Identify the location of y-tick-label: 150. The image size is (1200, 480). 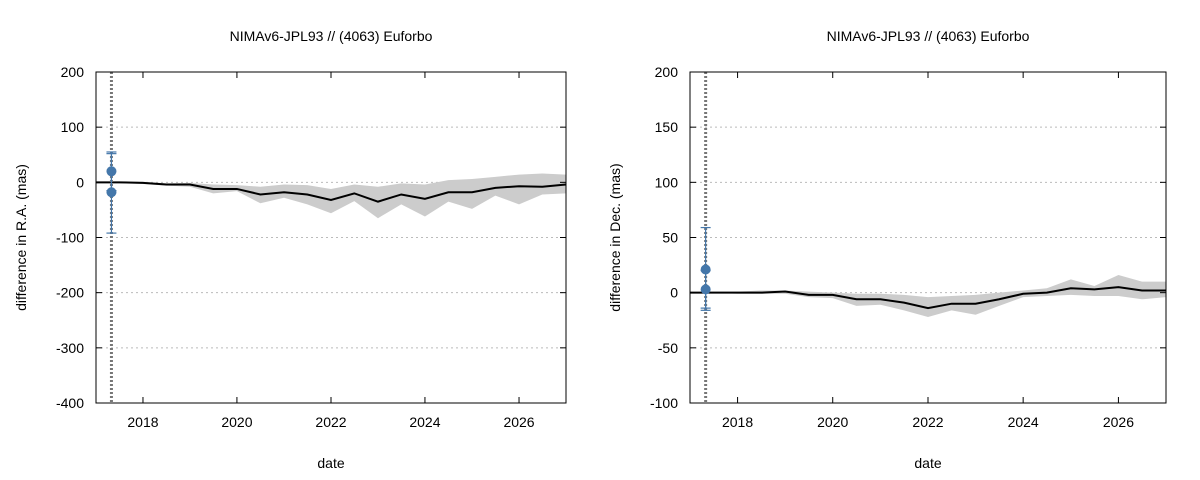
(667, 127).